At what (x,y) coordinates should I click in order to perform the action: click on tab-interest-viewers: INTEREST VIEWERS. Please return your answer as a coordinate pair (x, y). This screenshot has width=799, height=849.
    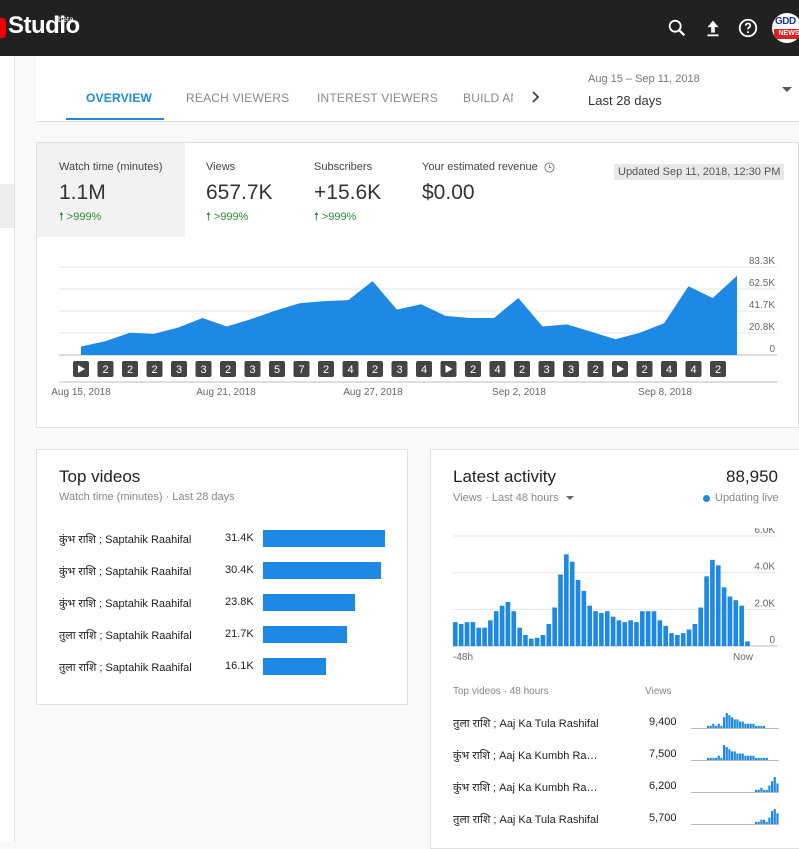
    Looking at the image, I should click on (377, 98).